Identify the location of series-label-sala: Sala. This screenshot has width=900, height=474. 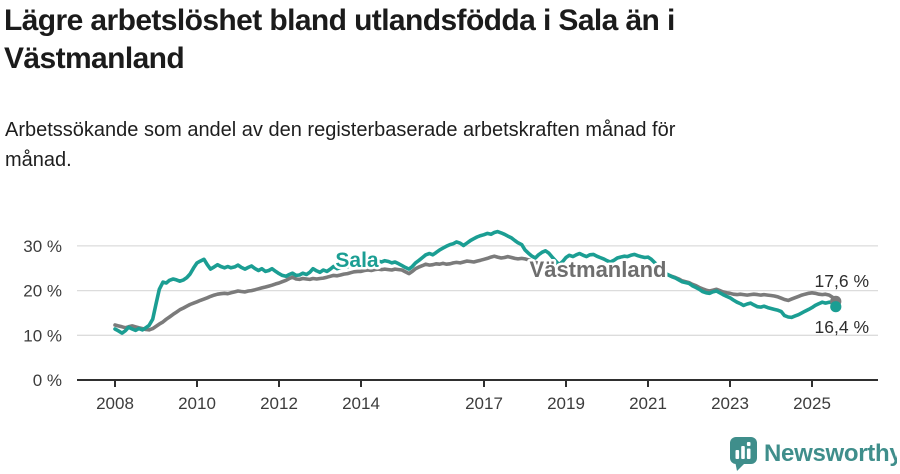
(357, 260).